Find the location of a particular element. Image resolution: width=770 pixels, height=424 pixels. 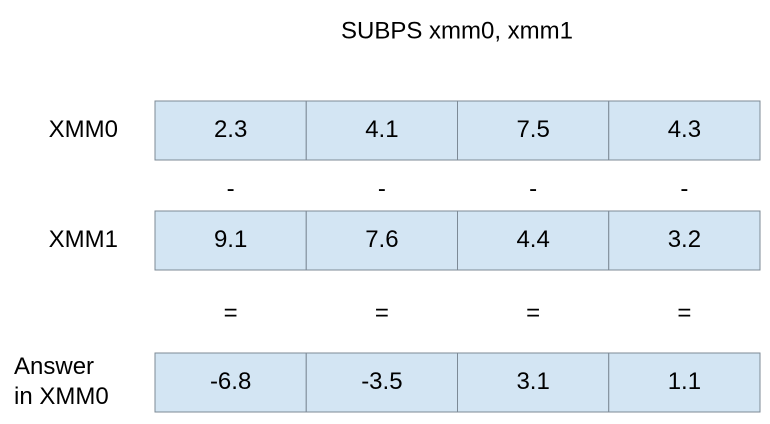

title: SUBPS xmm0, xmm1 is located at coordinates (457, 30).